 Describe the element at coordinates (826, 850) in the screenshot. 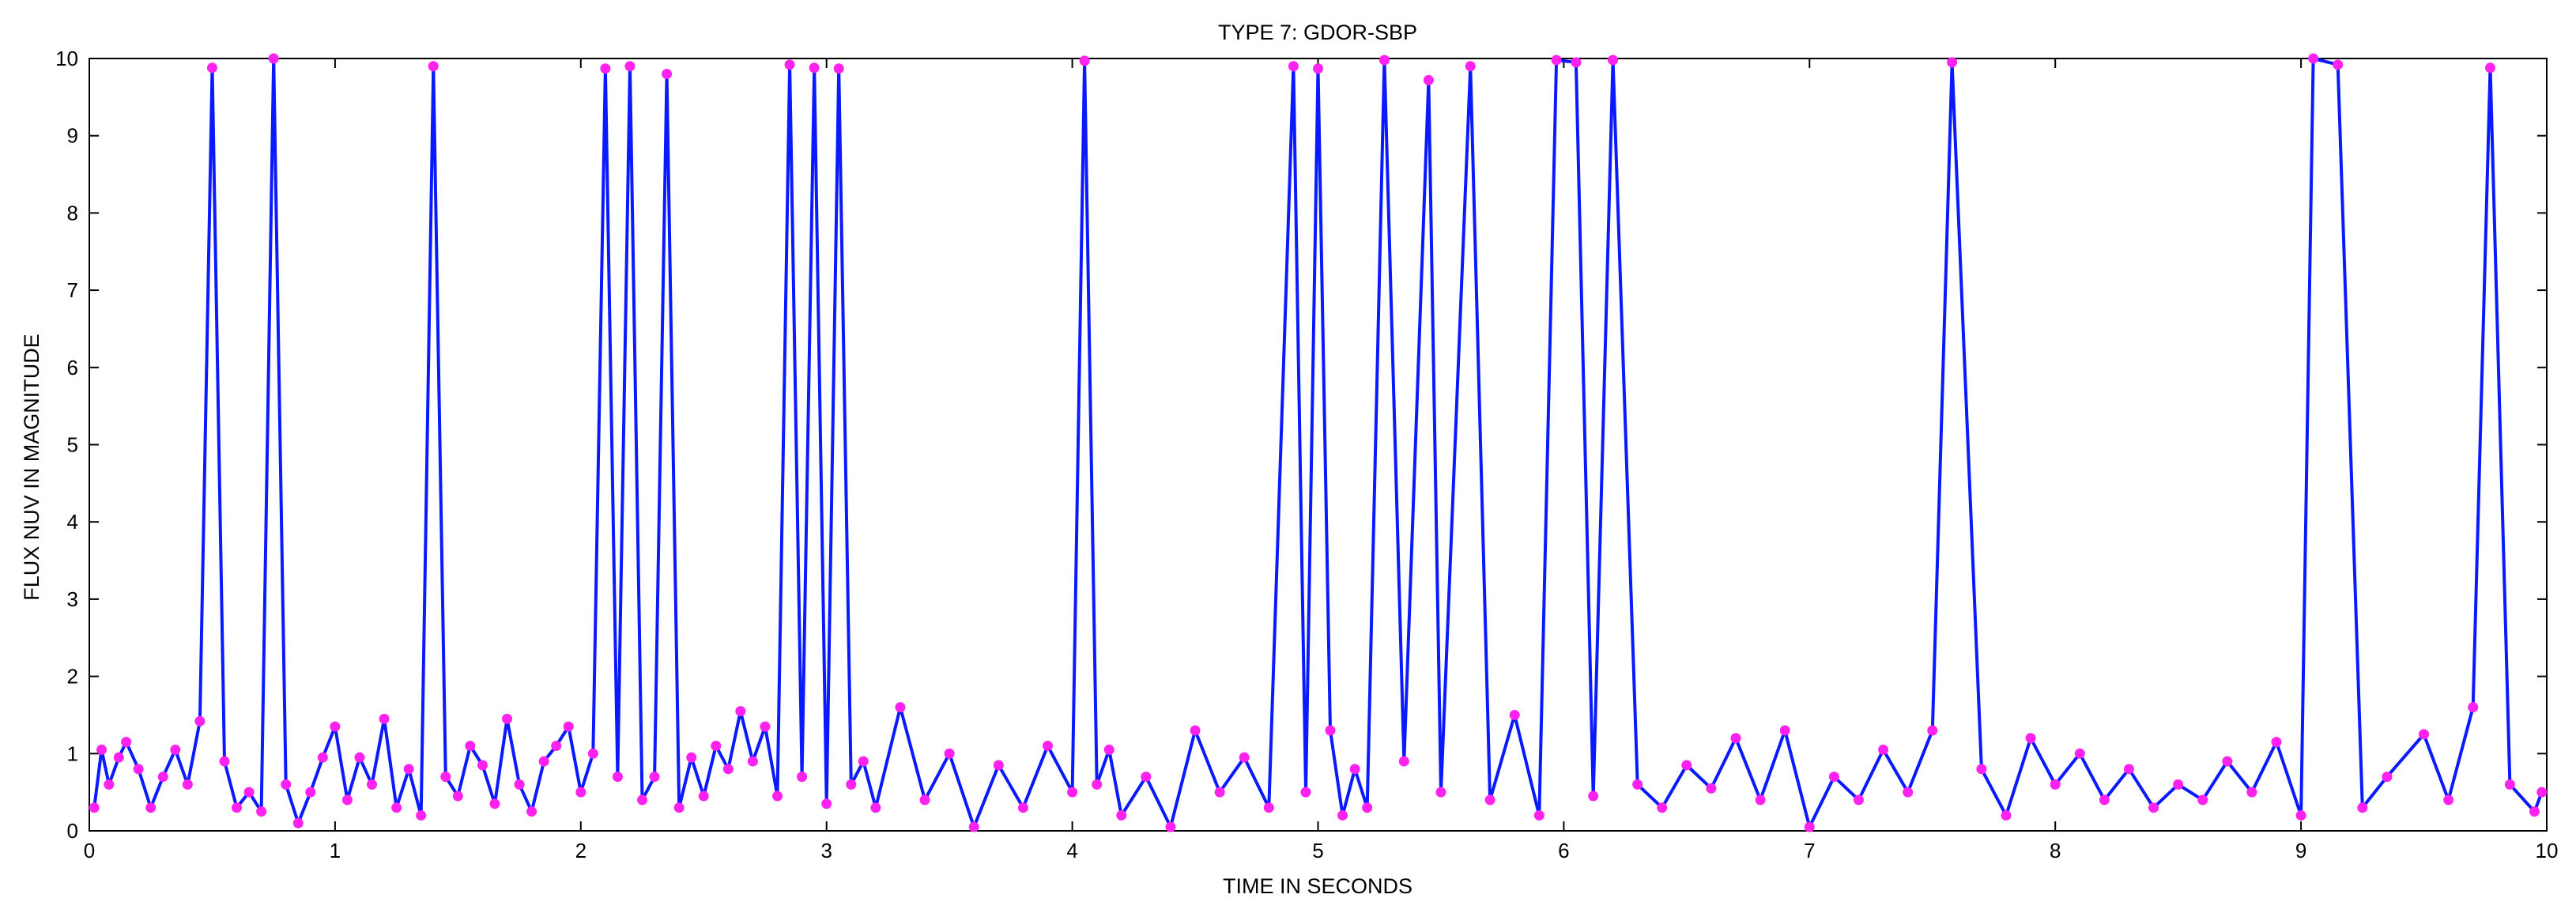

I see `x-tick-label-3: 3` at that location.